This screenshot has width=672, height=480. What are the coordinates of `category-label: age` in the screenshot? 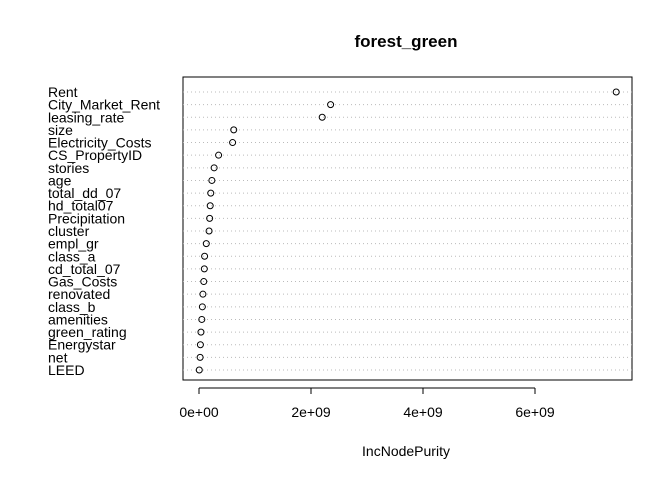 It's located at (60, 180).